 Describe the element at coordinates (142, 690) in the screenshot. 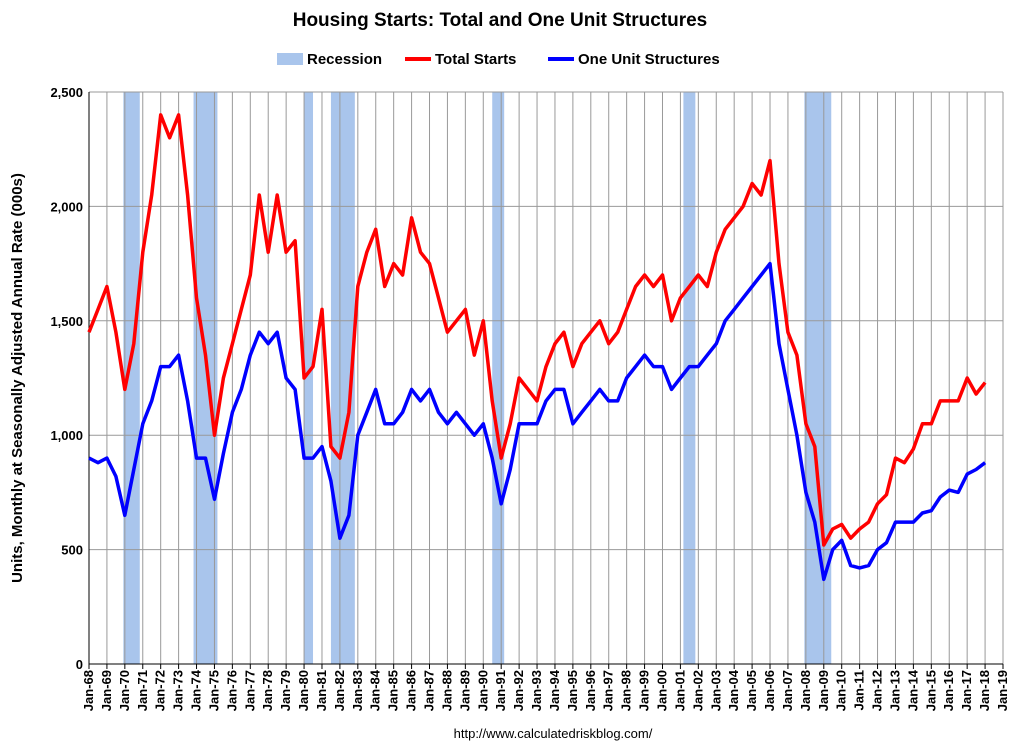

I see `x-tick-label: Jan-71` at that location.